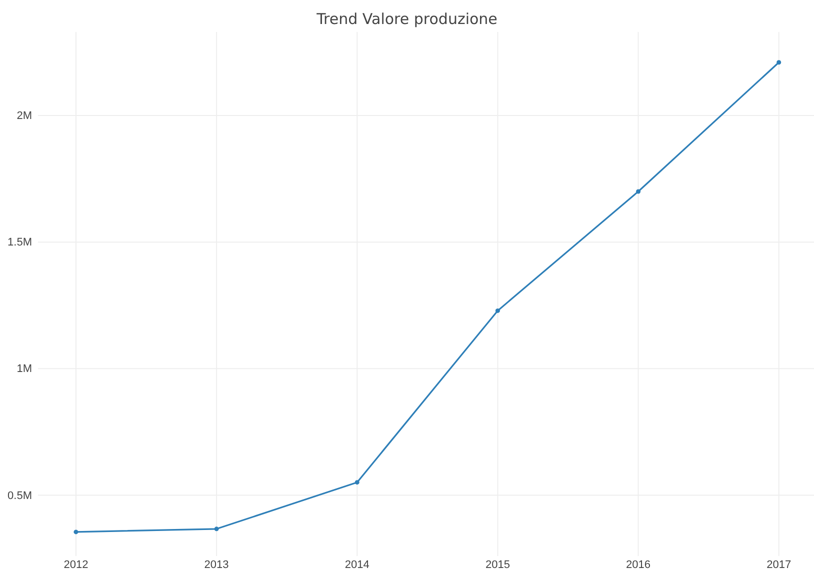 The image size is (814, 575). I want to click on x-tick-label: 2015, so click(497, 564).